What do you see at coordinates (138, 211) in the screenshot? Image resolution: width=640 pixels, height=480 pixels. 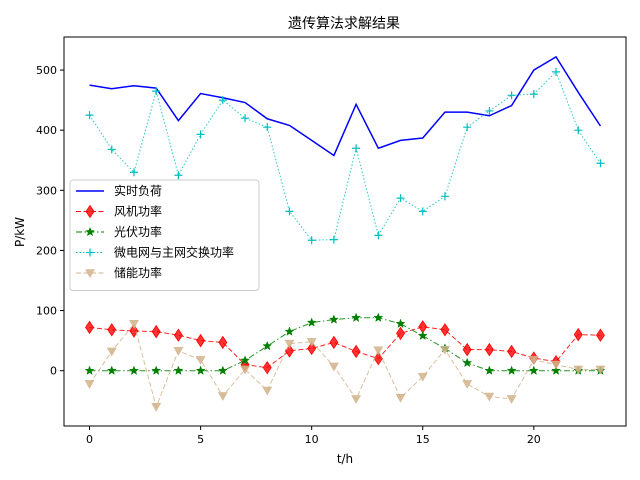 I see `legend-label: 风机功率` at bounding box center [138, 211].